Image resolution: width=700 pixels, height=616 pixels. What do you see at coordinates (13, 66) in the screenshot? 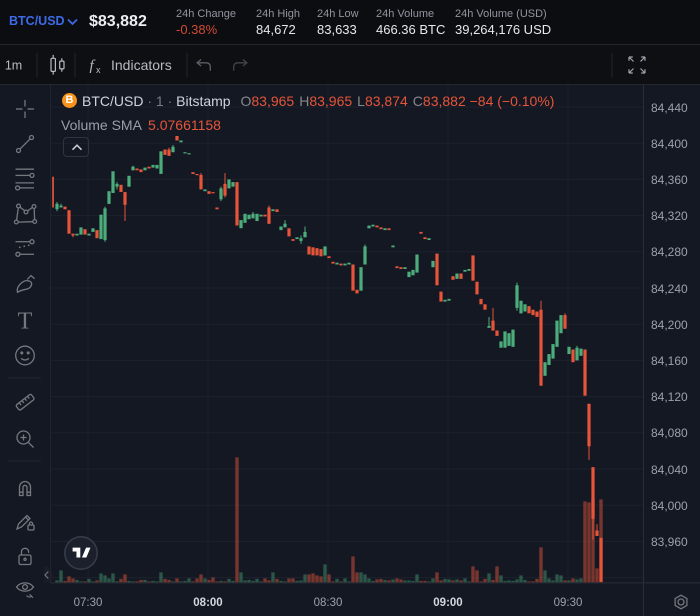
I see `svg-text: 1m` at bounding box center [13, 66].